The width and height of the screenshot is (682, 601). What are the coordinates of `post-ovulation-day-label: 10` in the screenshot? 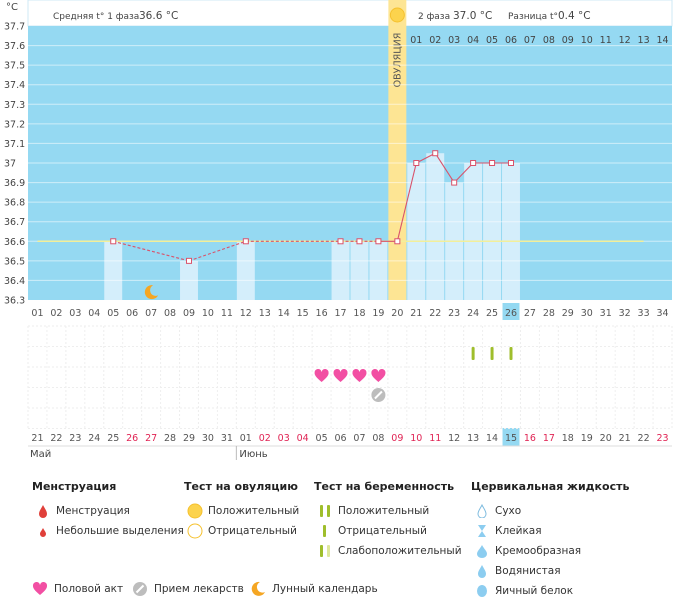 It's located at (587, 40).